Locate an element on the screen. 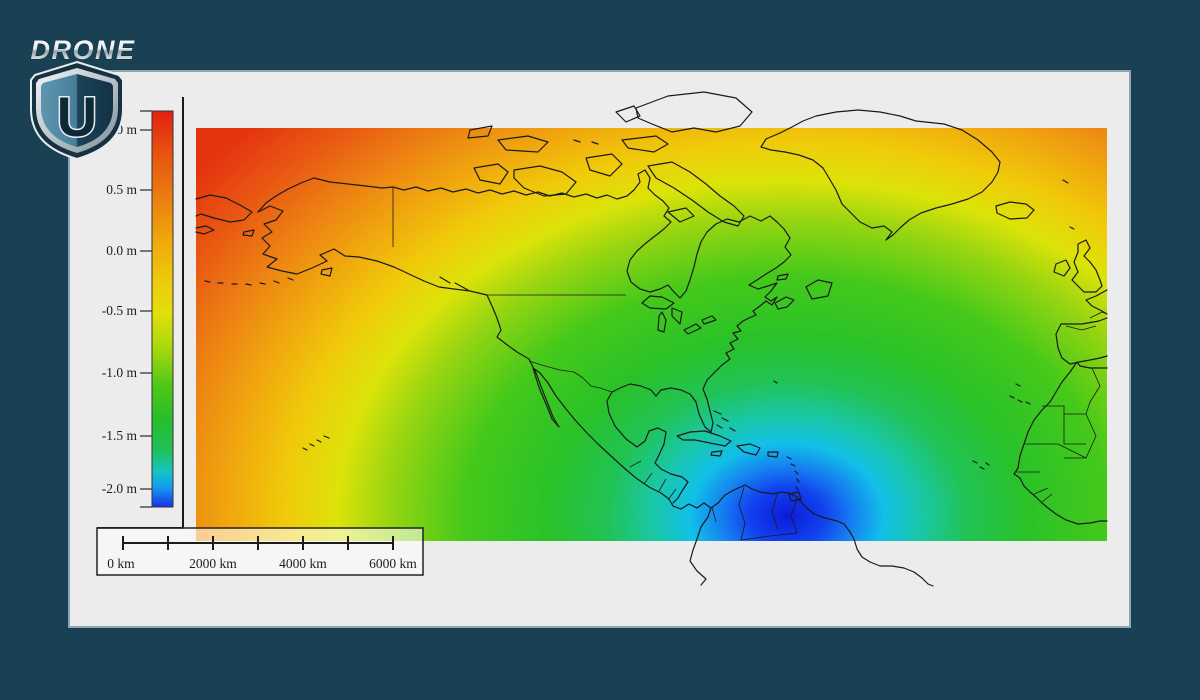  distance-scalebar: 0 km 2000 km 4000 km 6000 km is located at coordinates (260, 551).